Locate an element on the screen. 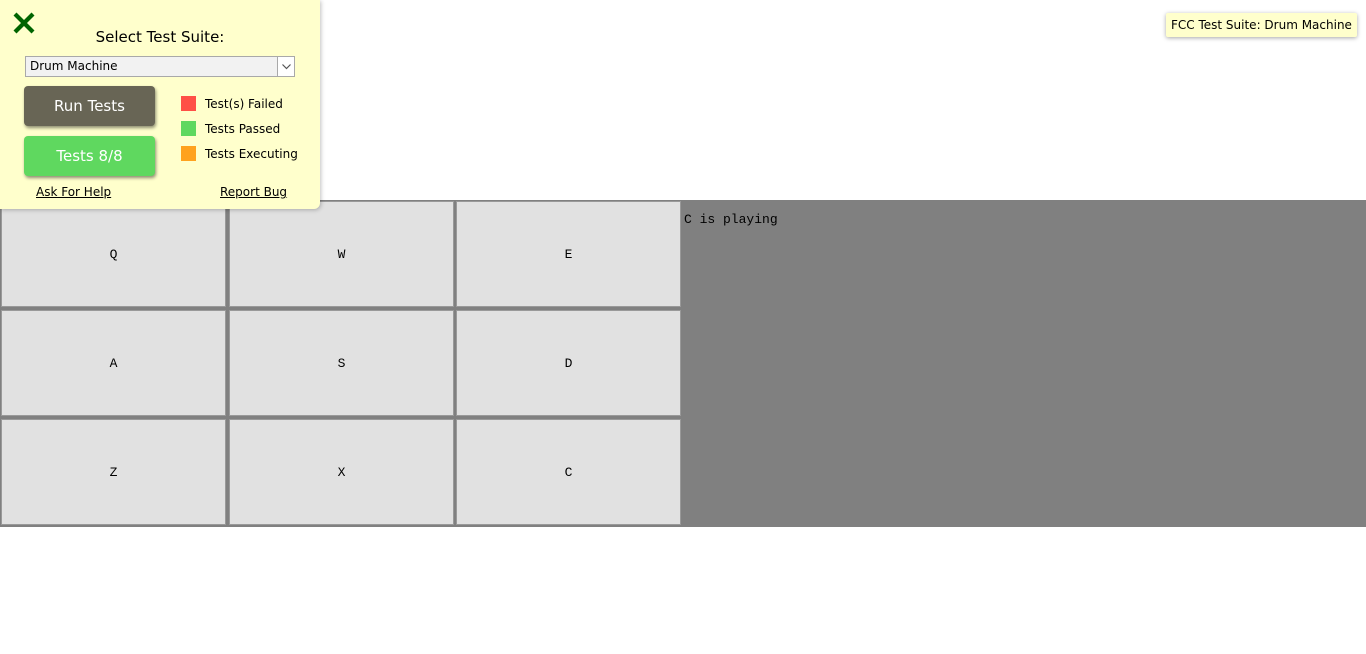  tests-result-button: Tests 8/8 is located at coordinates (89, 156).